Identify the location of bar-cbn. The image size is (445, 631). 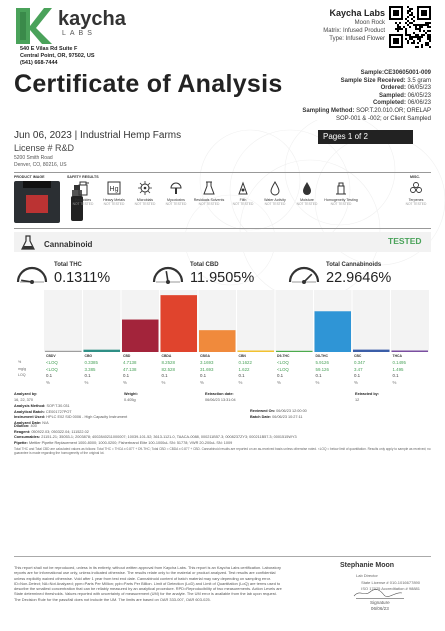
(255, 351).